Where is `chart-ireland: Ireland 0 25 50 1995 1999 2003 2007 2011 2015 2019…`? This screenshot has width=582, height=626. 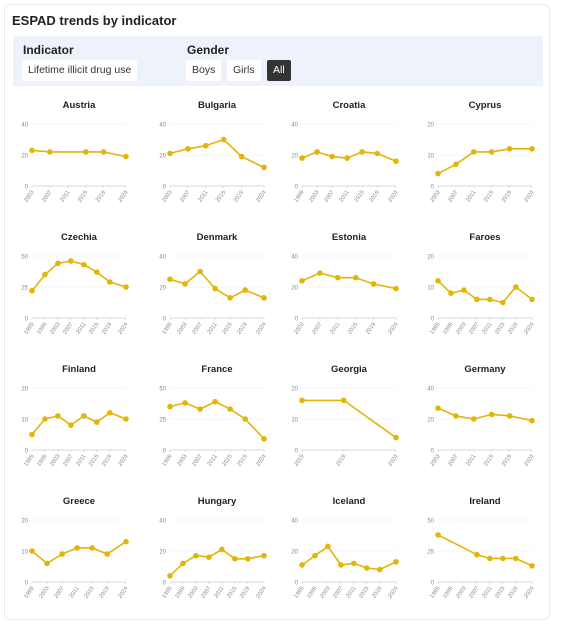 chart-ireland: Ireland 0 25 50 1995 1999 2003 2007 2011 2015 2019… is located at coordinates (481, 548).